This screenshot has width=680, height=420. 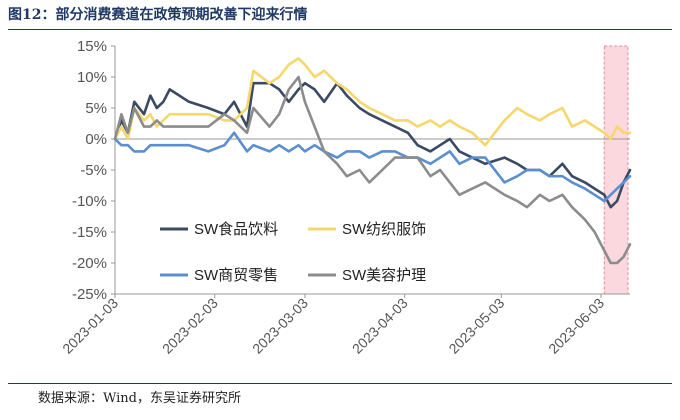 I want to click on legend-label: SW食品饮料, so click(x=236, y=229).